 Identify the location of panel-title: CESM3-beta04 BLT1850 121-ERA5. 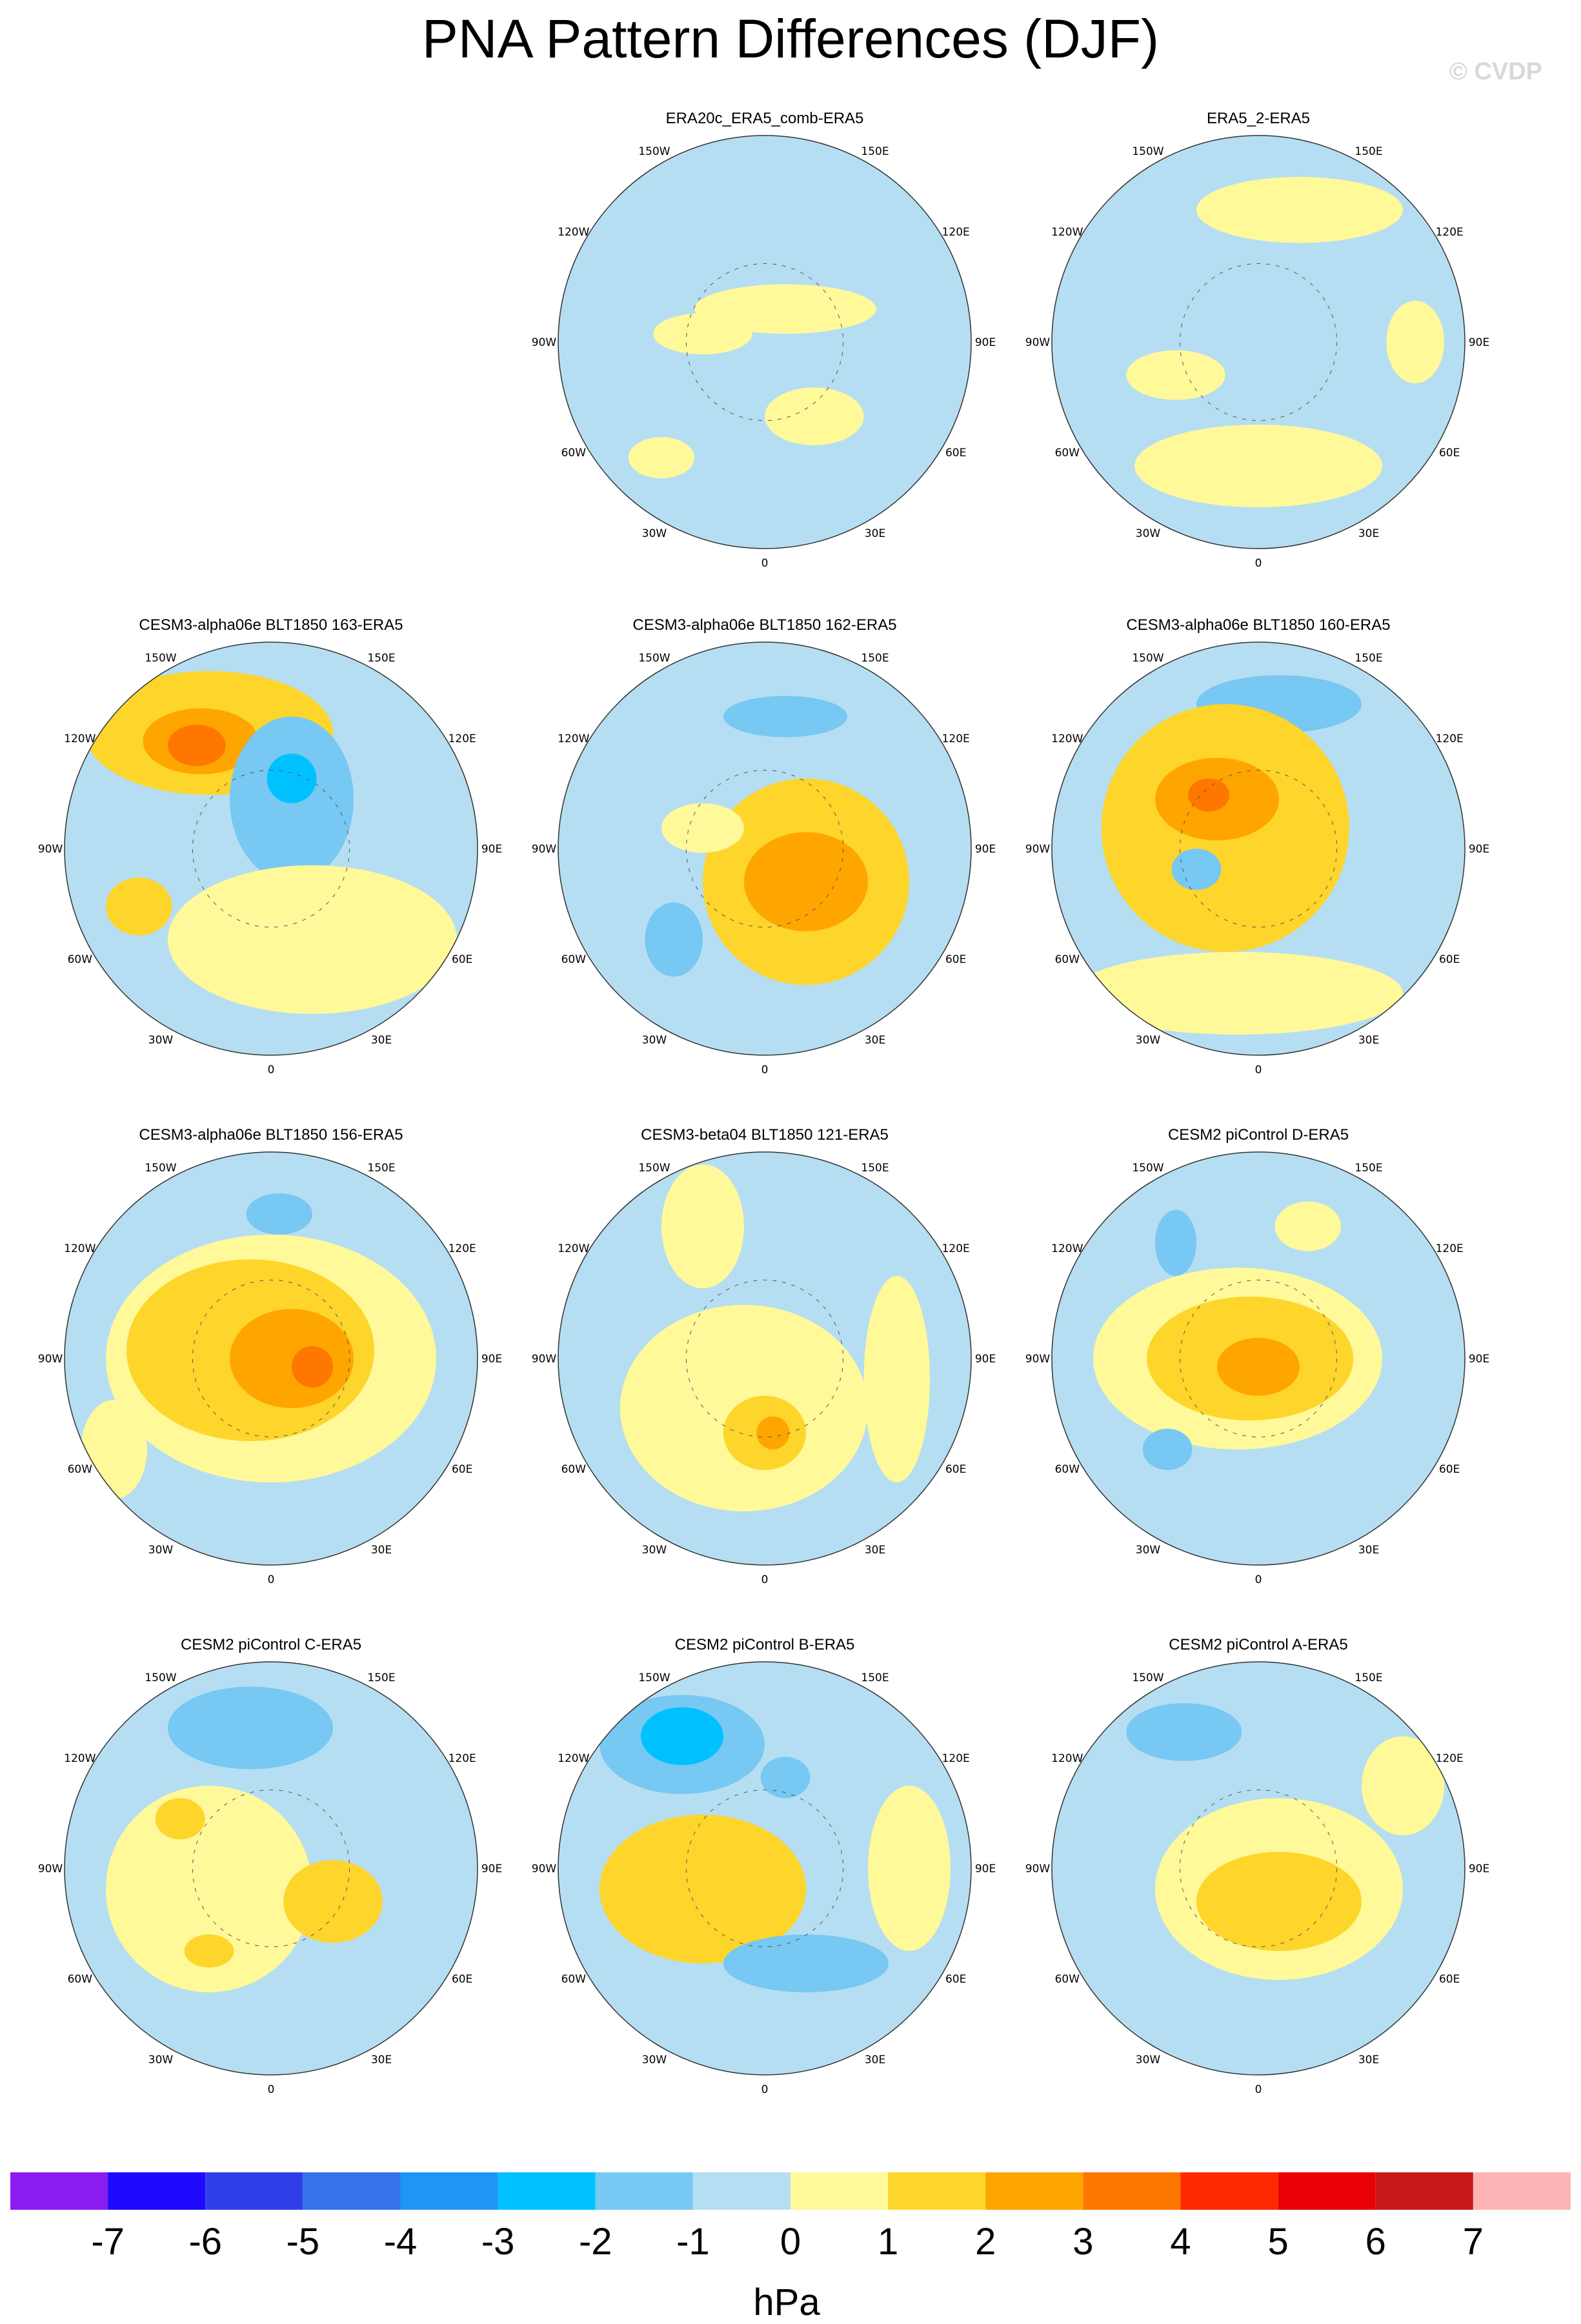
(765, 1135).